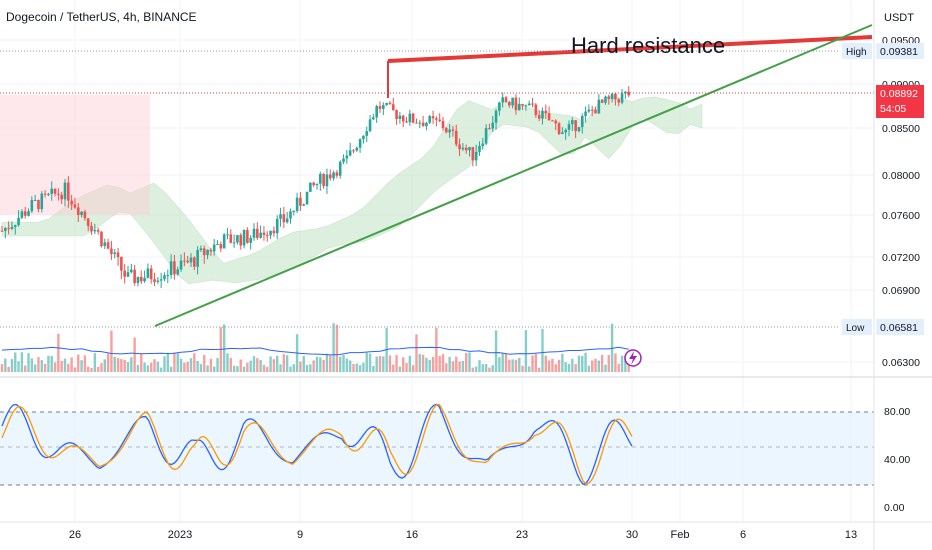  Describe the element at coordinates (856, 52) in the screenshot. I see `high-label: High` at that location.